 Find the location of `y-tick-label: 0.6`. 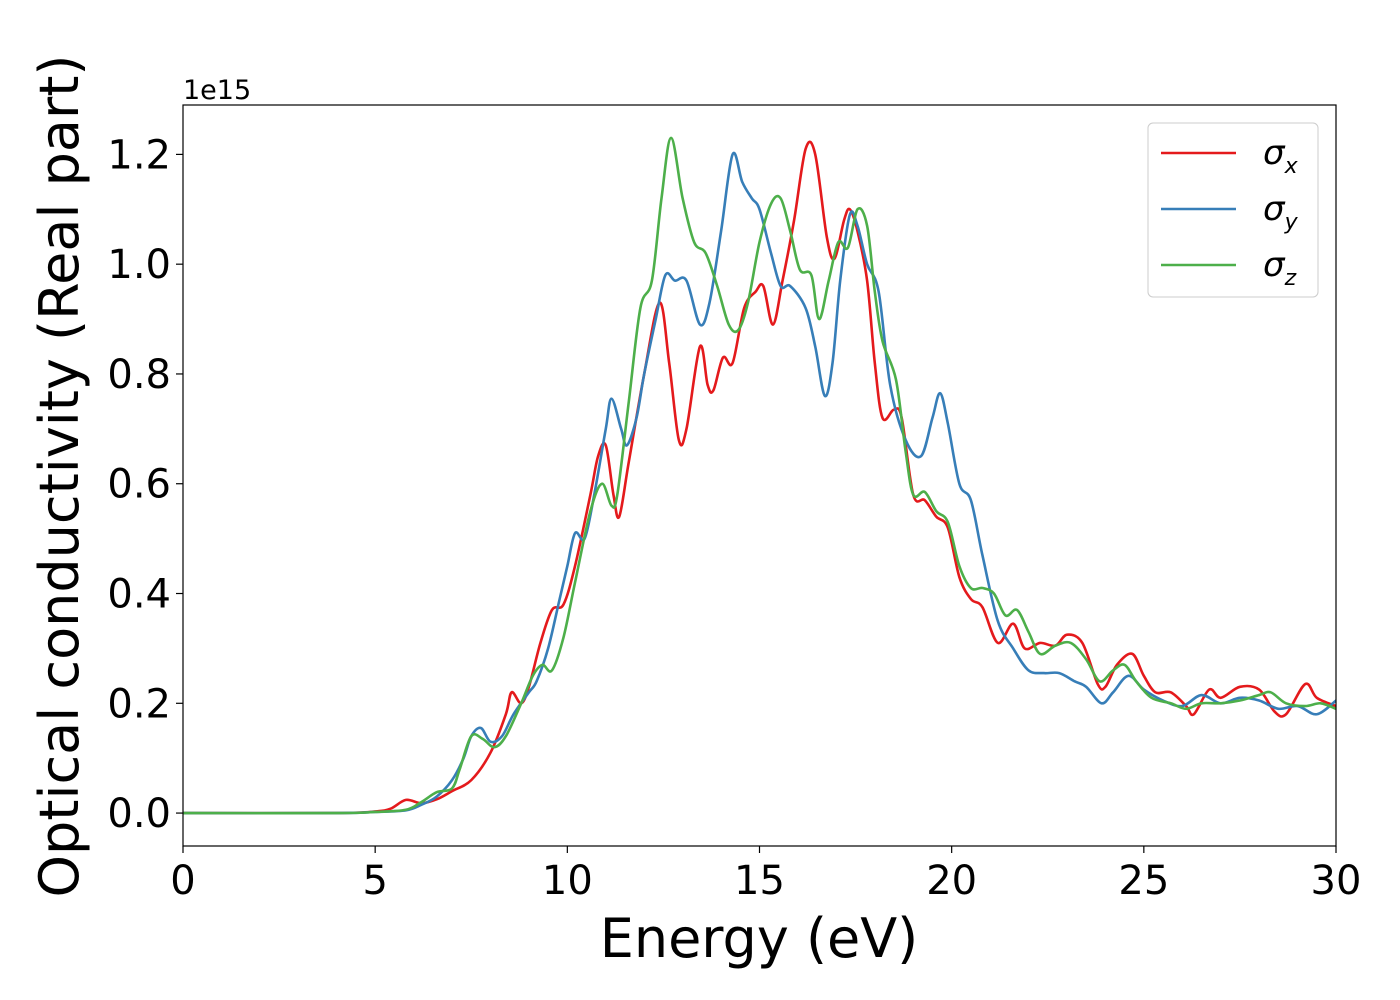

y-tick-label: 0.6 is located at coordinates (139, 485).